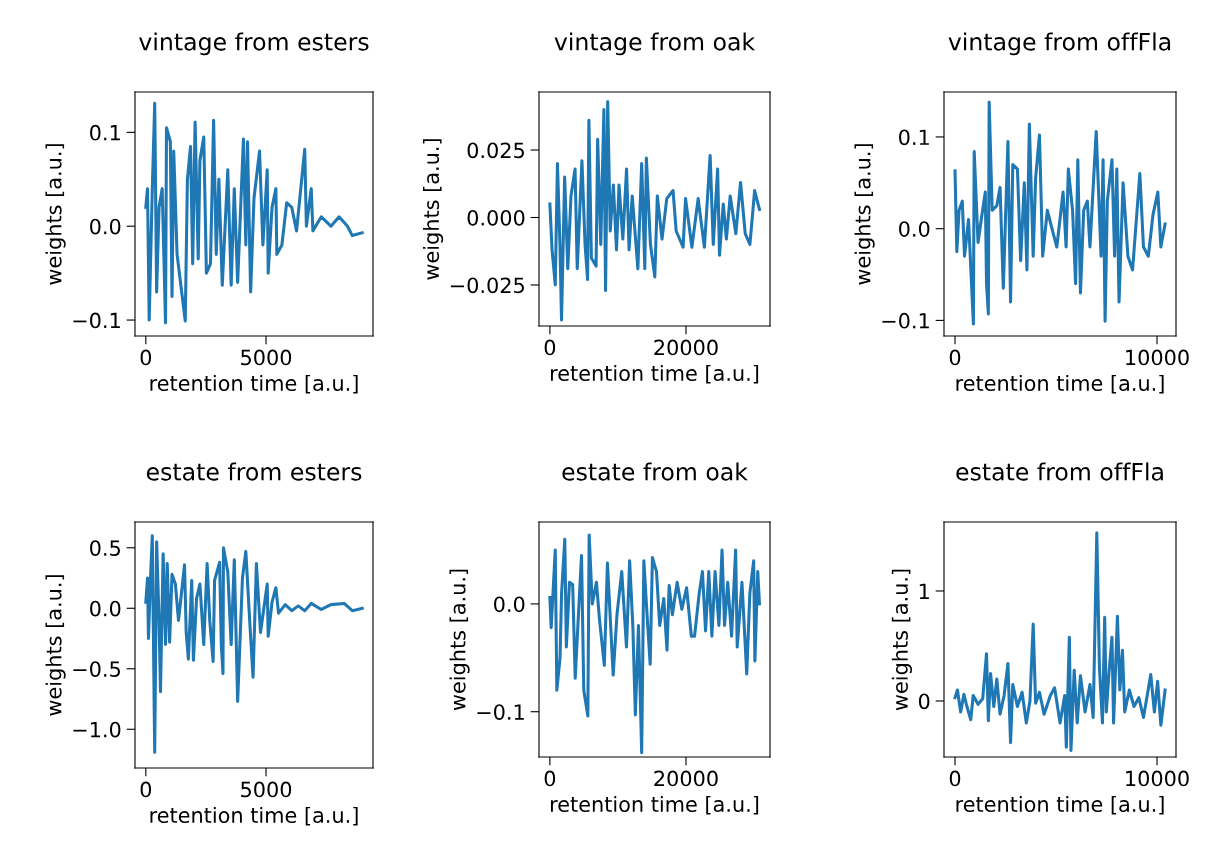 The image size is (1224, 845). What do you see at coordinates (97, 729) in the screenshot?
I see `y-tick-label: −1.0` at bounding box center [97, 729].